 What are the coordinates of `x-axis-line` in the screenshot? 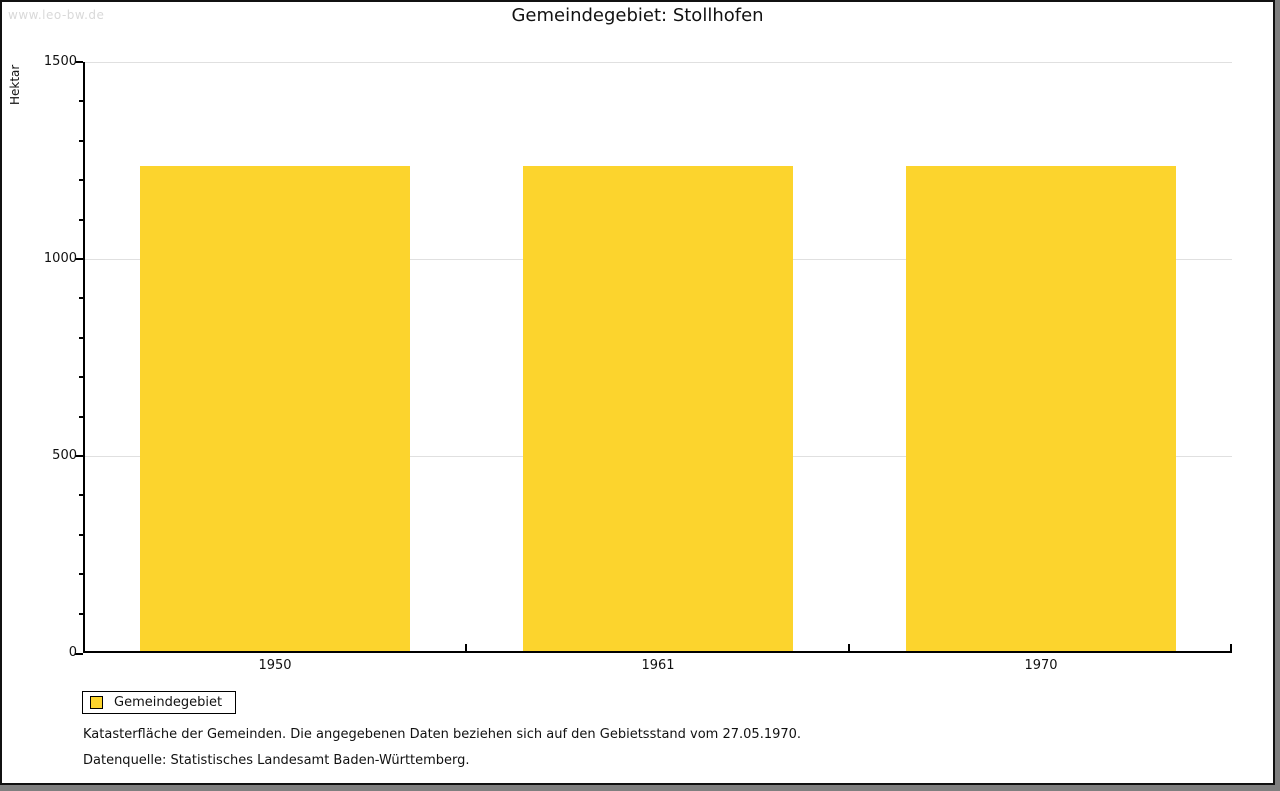 It's located at (657, 652).